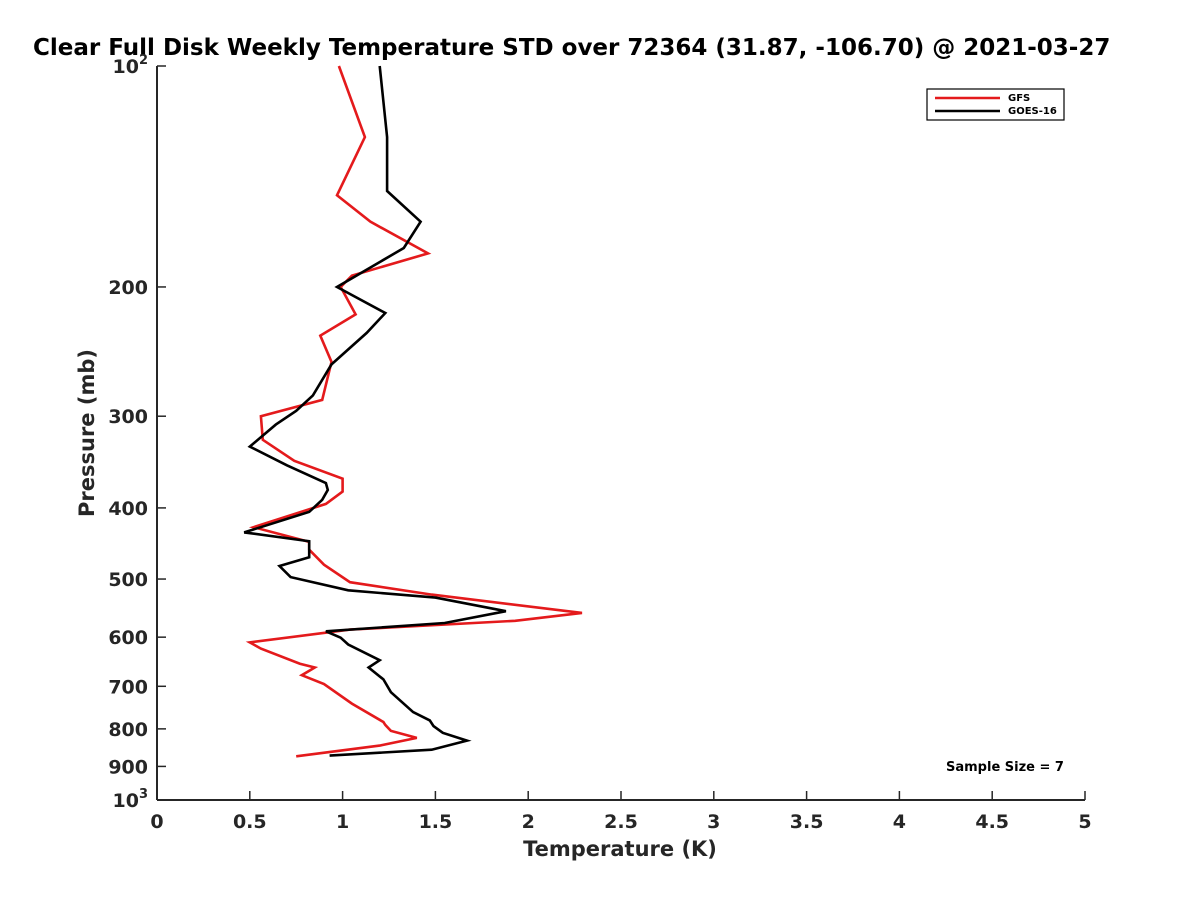 The image size is (1200, 900). I want to click on x-tick-label-10: 5, so click(1084, 822).